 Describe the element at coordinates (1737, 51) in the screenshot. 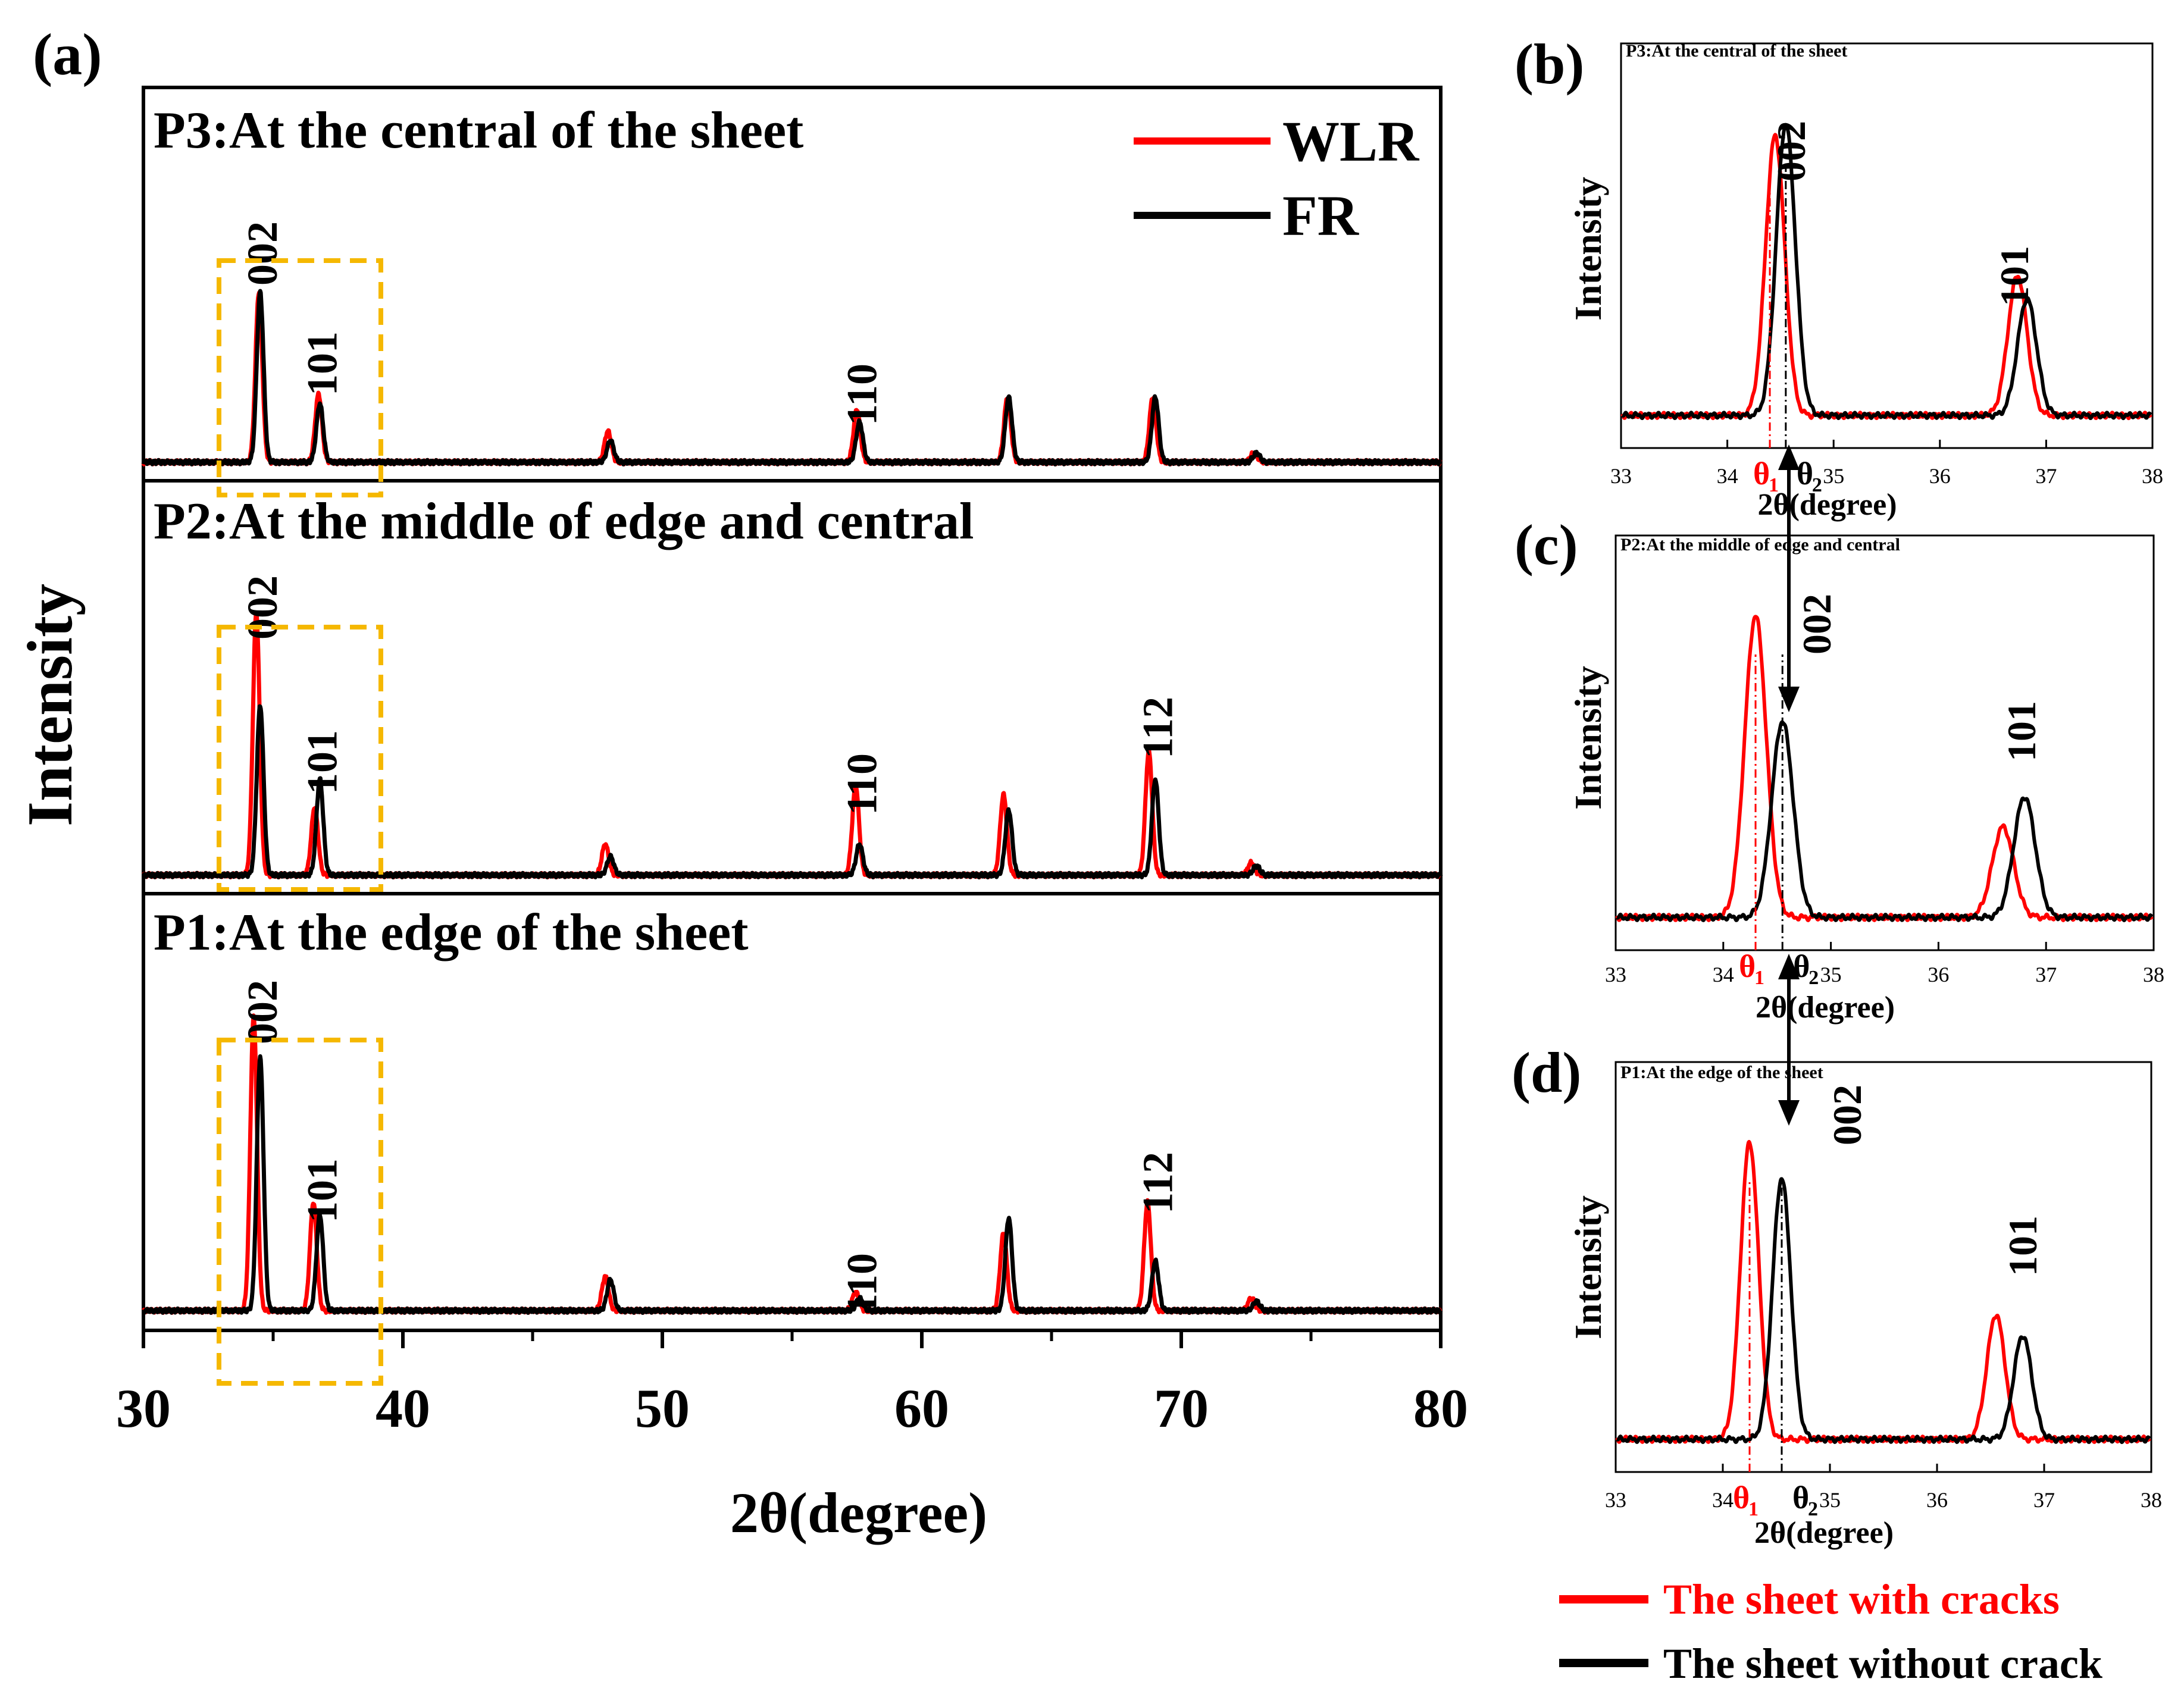

I see `plot-title: P3:At the central of the sheet` at that location.